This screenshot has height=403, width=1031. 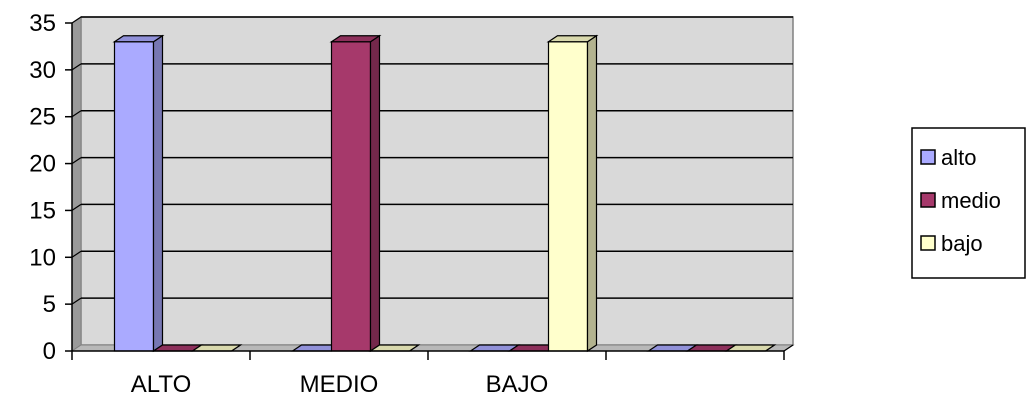 I want to click on y-tick-label: 15, so click(x=42, y=210).